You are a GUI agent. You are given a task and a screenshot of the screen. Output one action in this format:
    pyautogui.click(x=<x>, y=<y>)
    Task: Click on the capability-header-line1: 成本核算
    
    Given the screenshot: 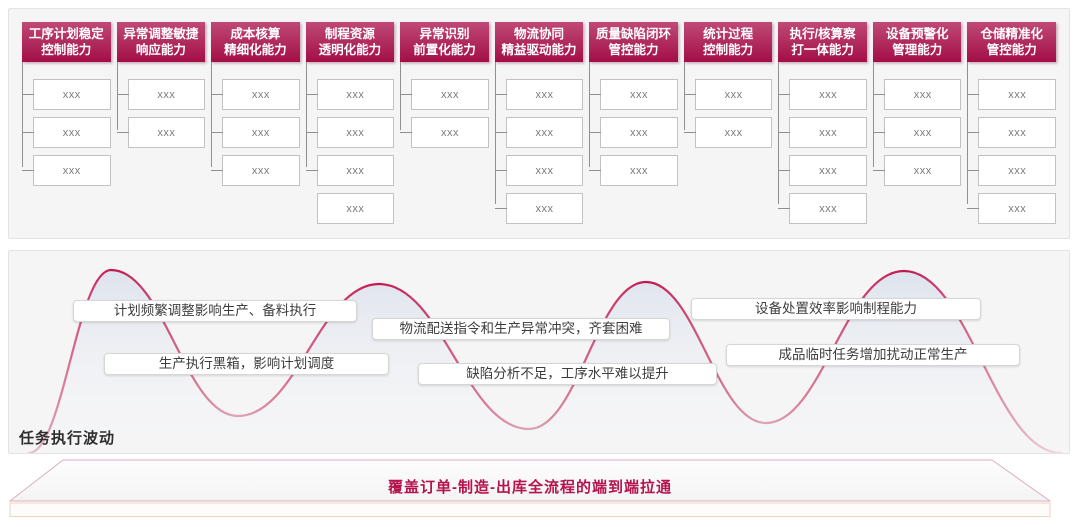 What is the action you would take?
    pyautogui.click(x=255, y=34)
    